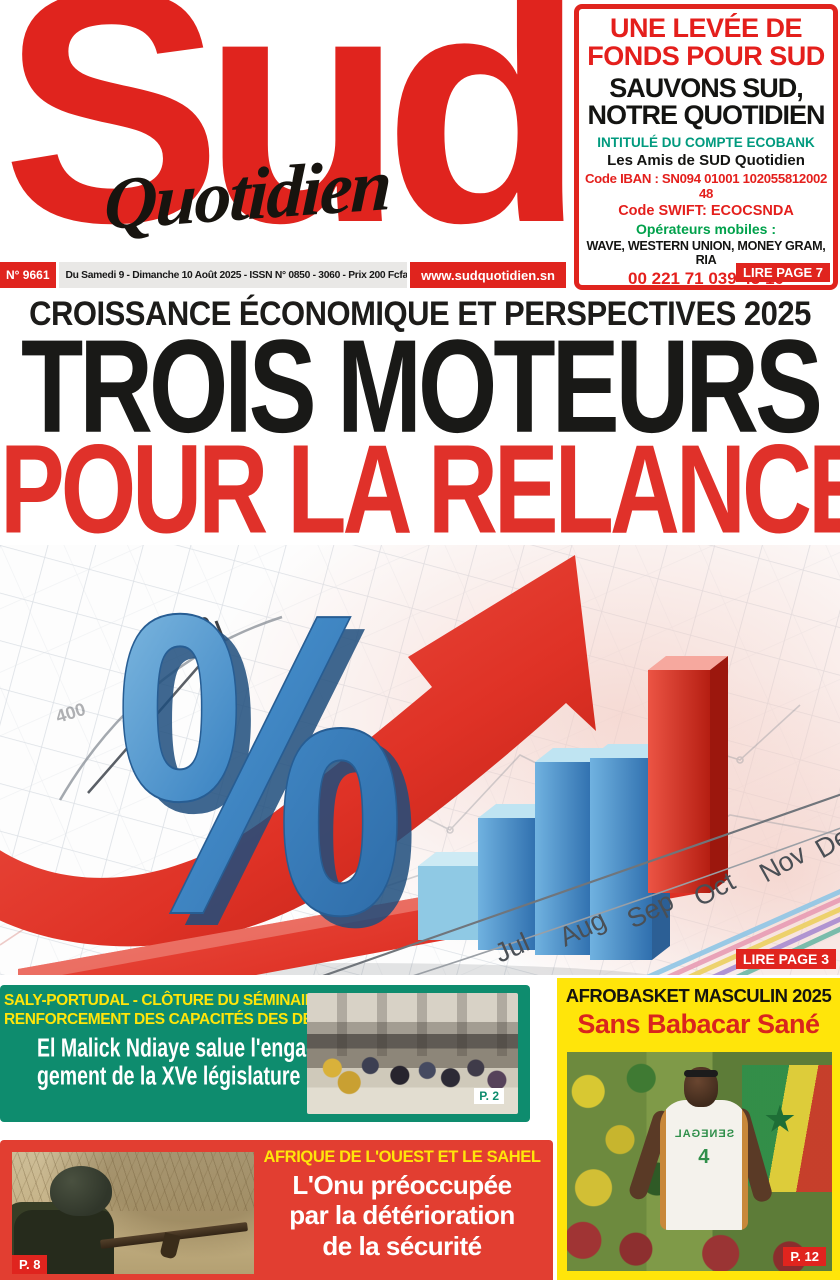 Image resolution: width=840 pixels, height=1280 pixels. Describe the element at coordinates (706, 115) in the screenshot. I see `fundraising-subtitle-line2: NOTRE QUOTIDIEN` at that location.